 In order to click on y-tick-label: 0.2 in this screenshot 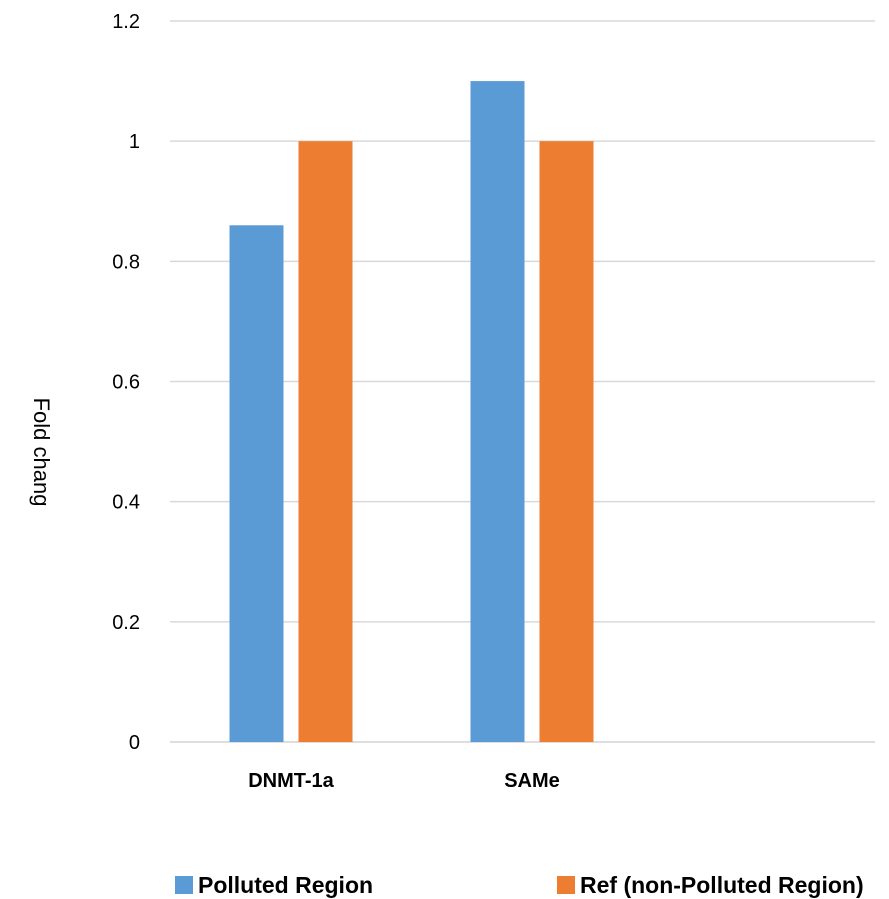, I will do `click(126, 623)`.